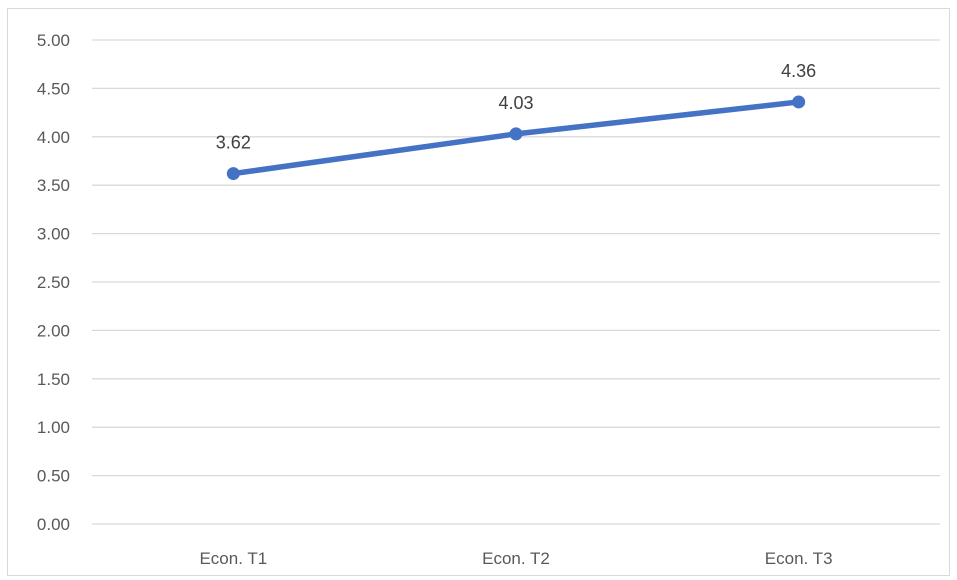 The image size is (957, 580). I want to click on y-tick-label: 4.00, so click(53, 137).